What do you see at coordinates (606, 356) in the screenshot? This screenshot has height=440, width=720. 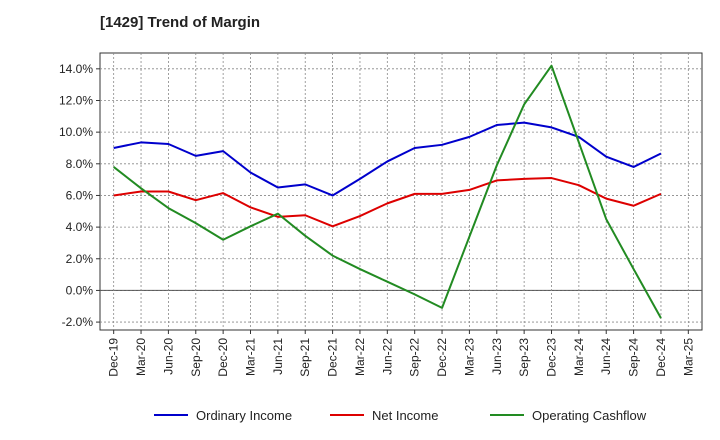 I see `x-tick-label: Jun-24` at bounding box center [606, 356].